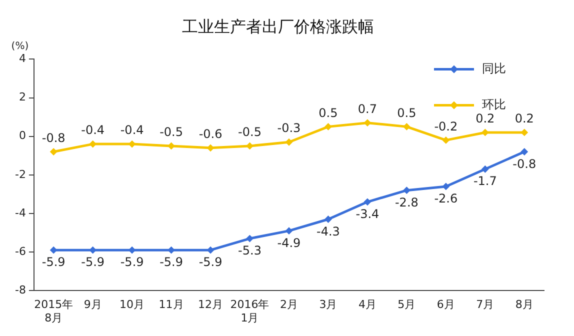  Describe the element at coordinates (278, 26) in the screenshot. I see `chart-title: 工业生产者出厂价格涨跌幅` at that location.